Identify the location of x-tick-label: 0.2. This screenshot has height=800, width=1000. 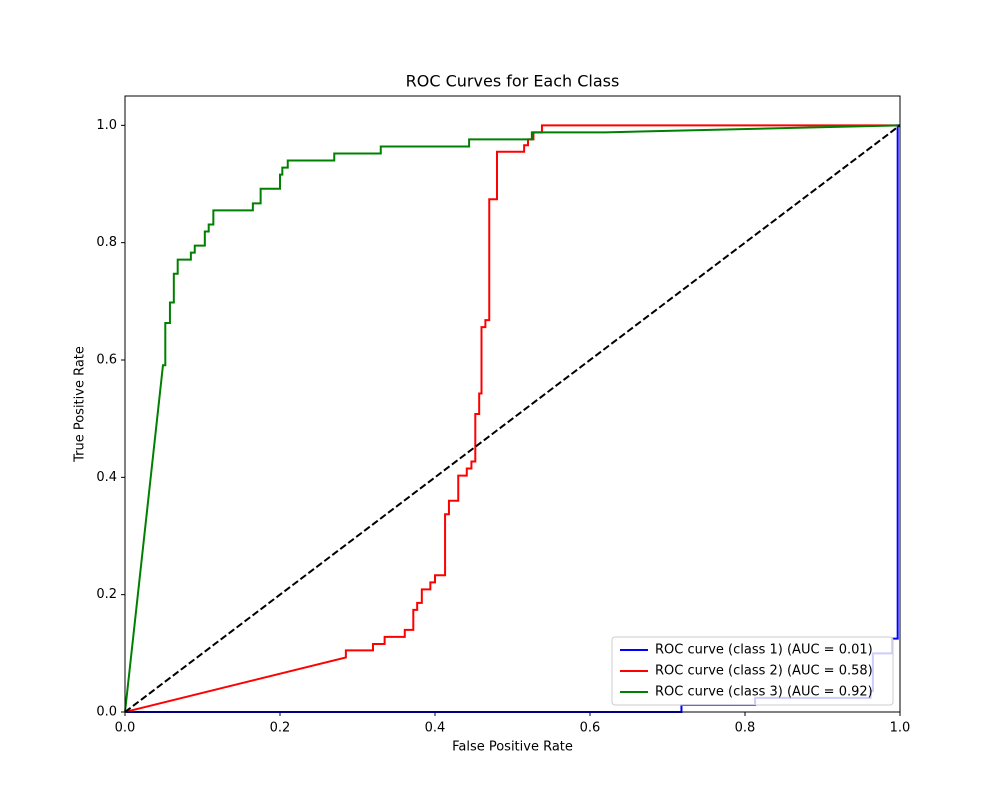
(280, 728).